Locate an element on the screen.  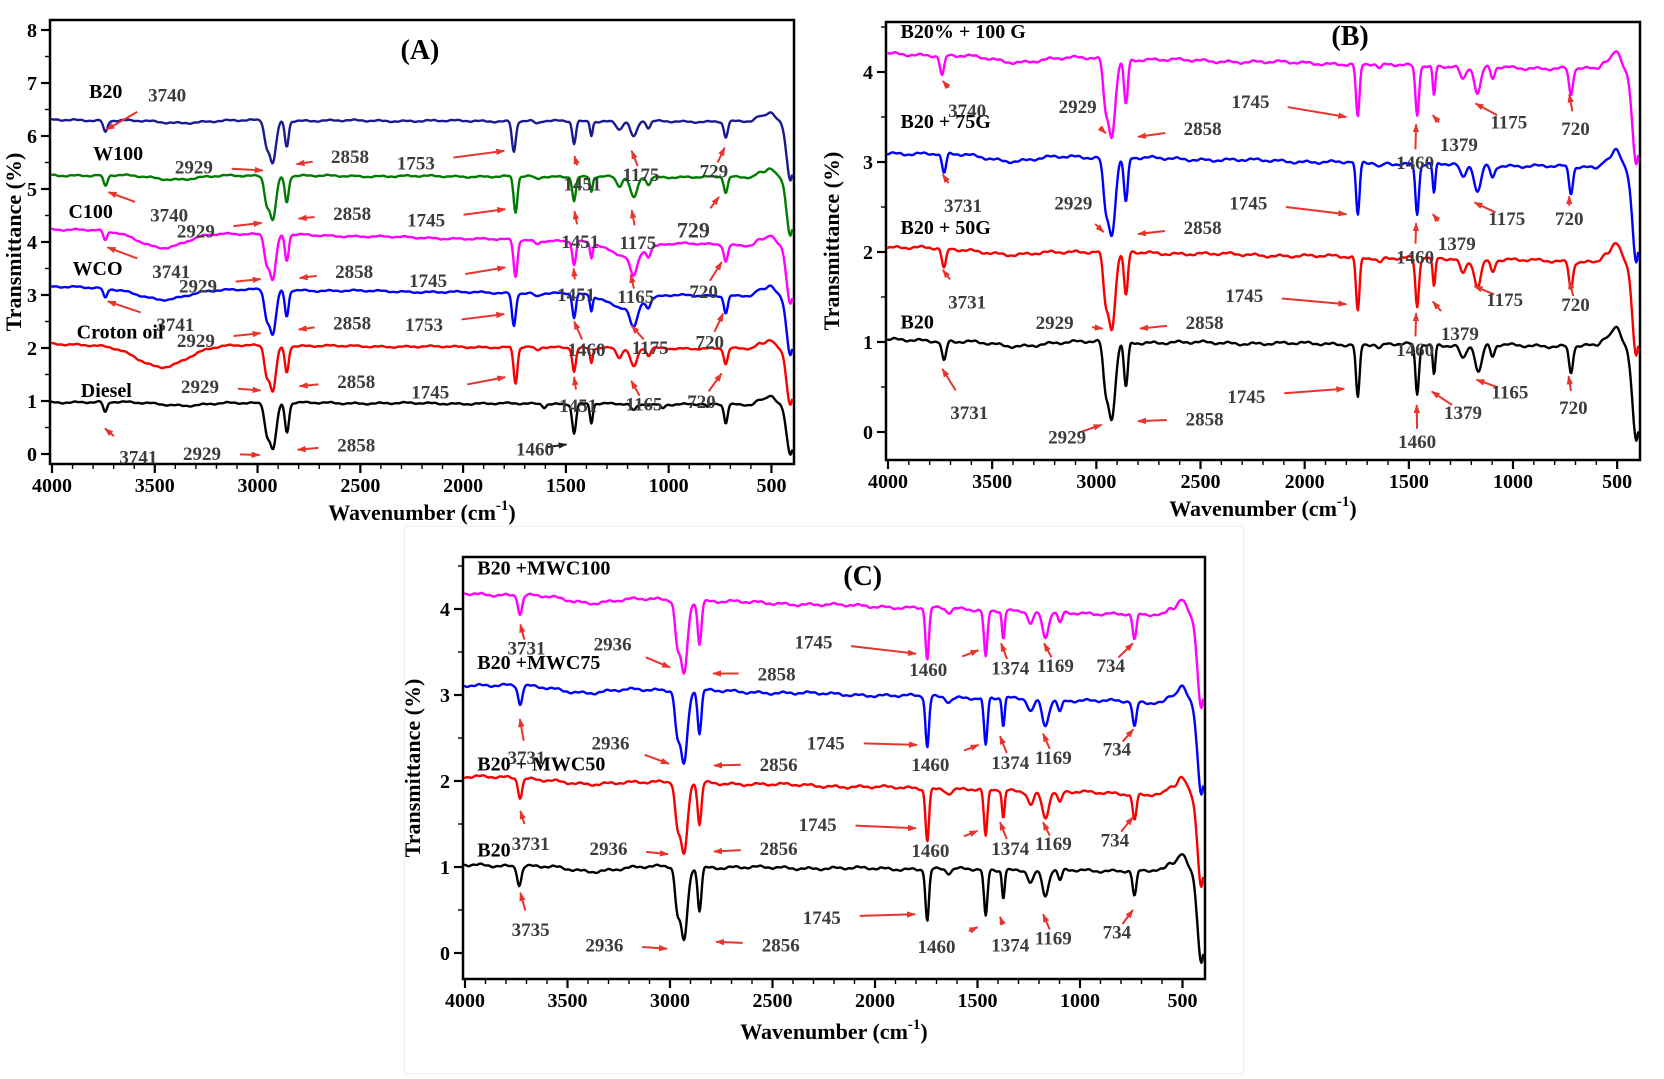
x-axis-label: Wavenumber (cm-1) is located at coordinates (833, 1030).